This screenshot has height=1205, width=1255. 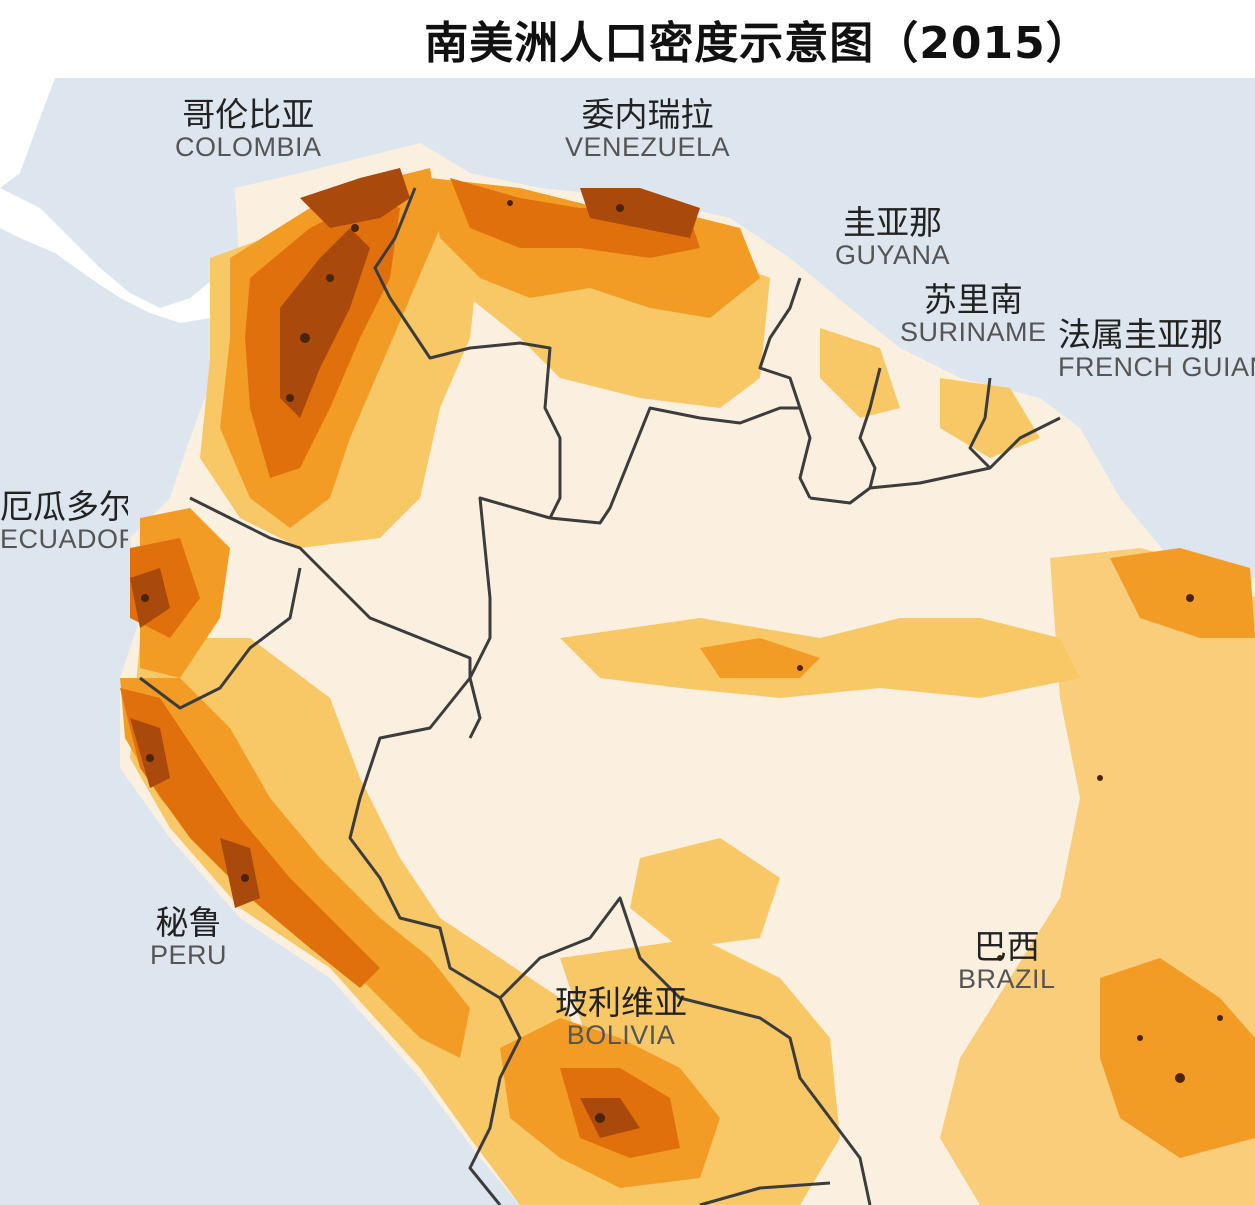 What do you see at coordinates (621, 1002) in the screenshot?
I see `label-bolivia-zh: 玻利维亚` at bounding box center [621, 1002].